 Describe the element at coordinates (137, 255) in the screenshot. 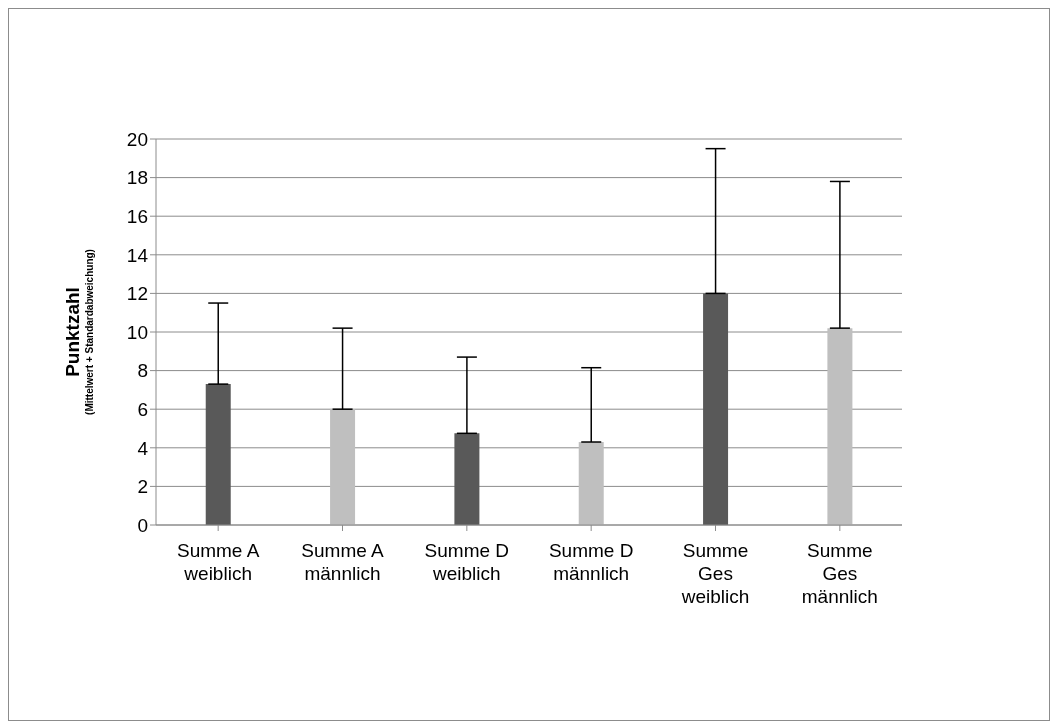

I see `y-tick-label: 14` at that location.